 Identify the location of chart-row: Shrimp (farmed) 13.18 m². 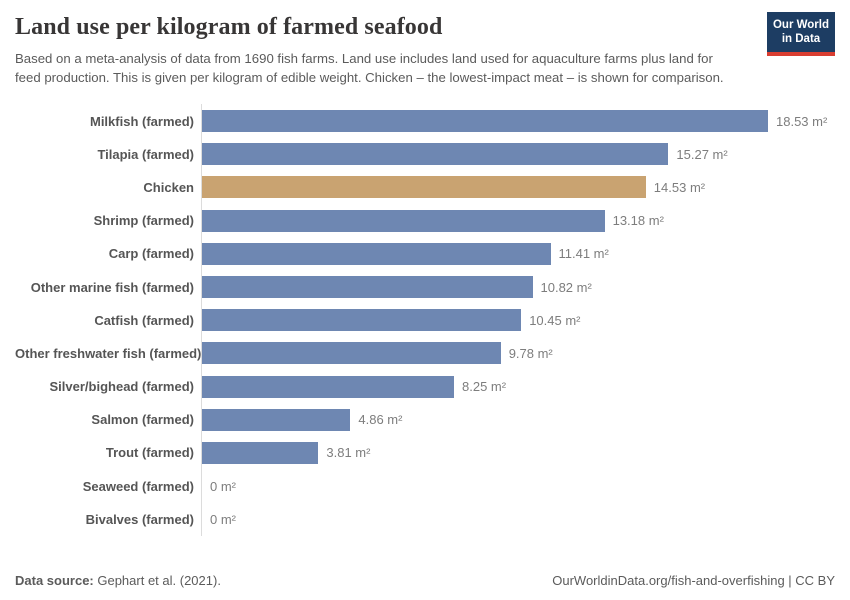
(425, 221).